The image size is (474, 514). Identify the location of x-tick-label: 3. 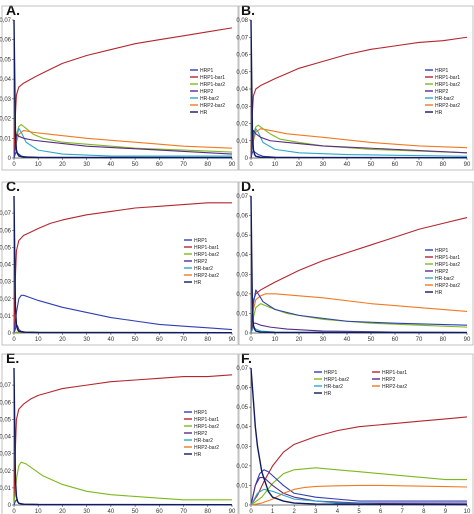
(316, 511).